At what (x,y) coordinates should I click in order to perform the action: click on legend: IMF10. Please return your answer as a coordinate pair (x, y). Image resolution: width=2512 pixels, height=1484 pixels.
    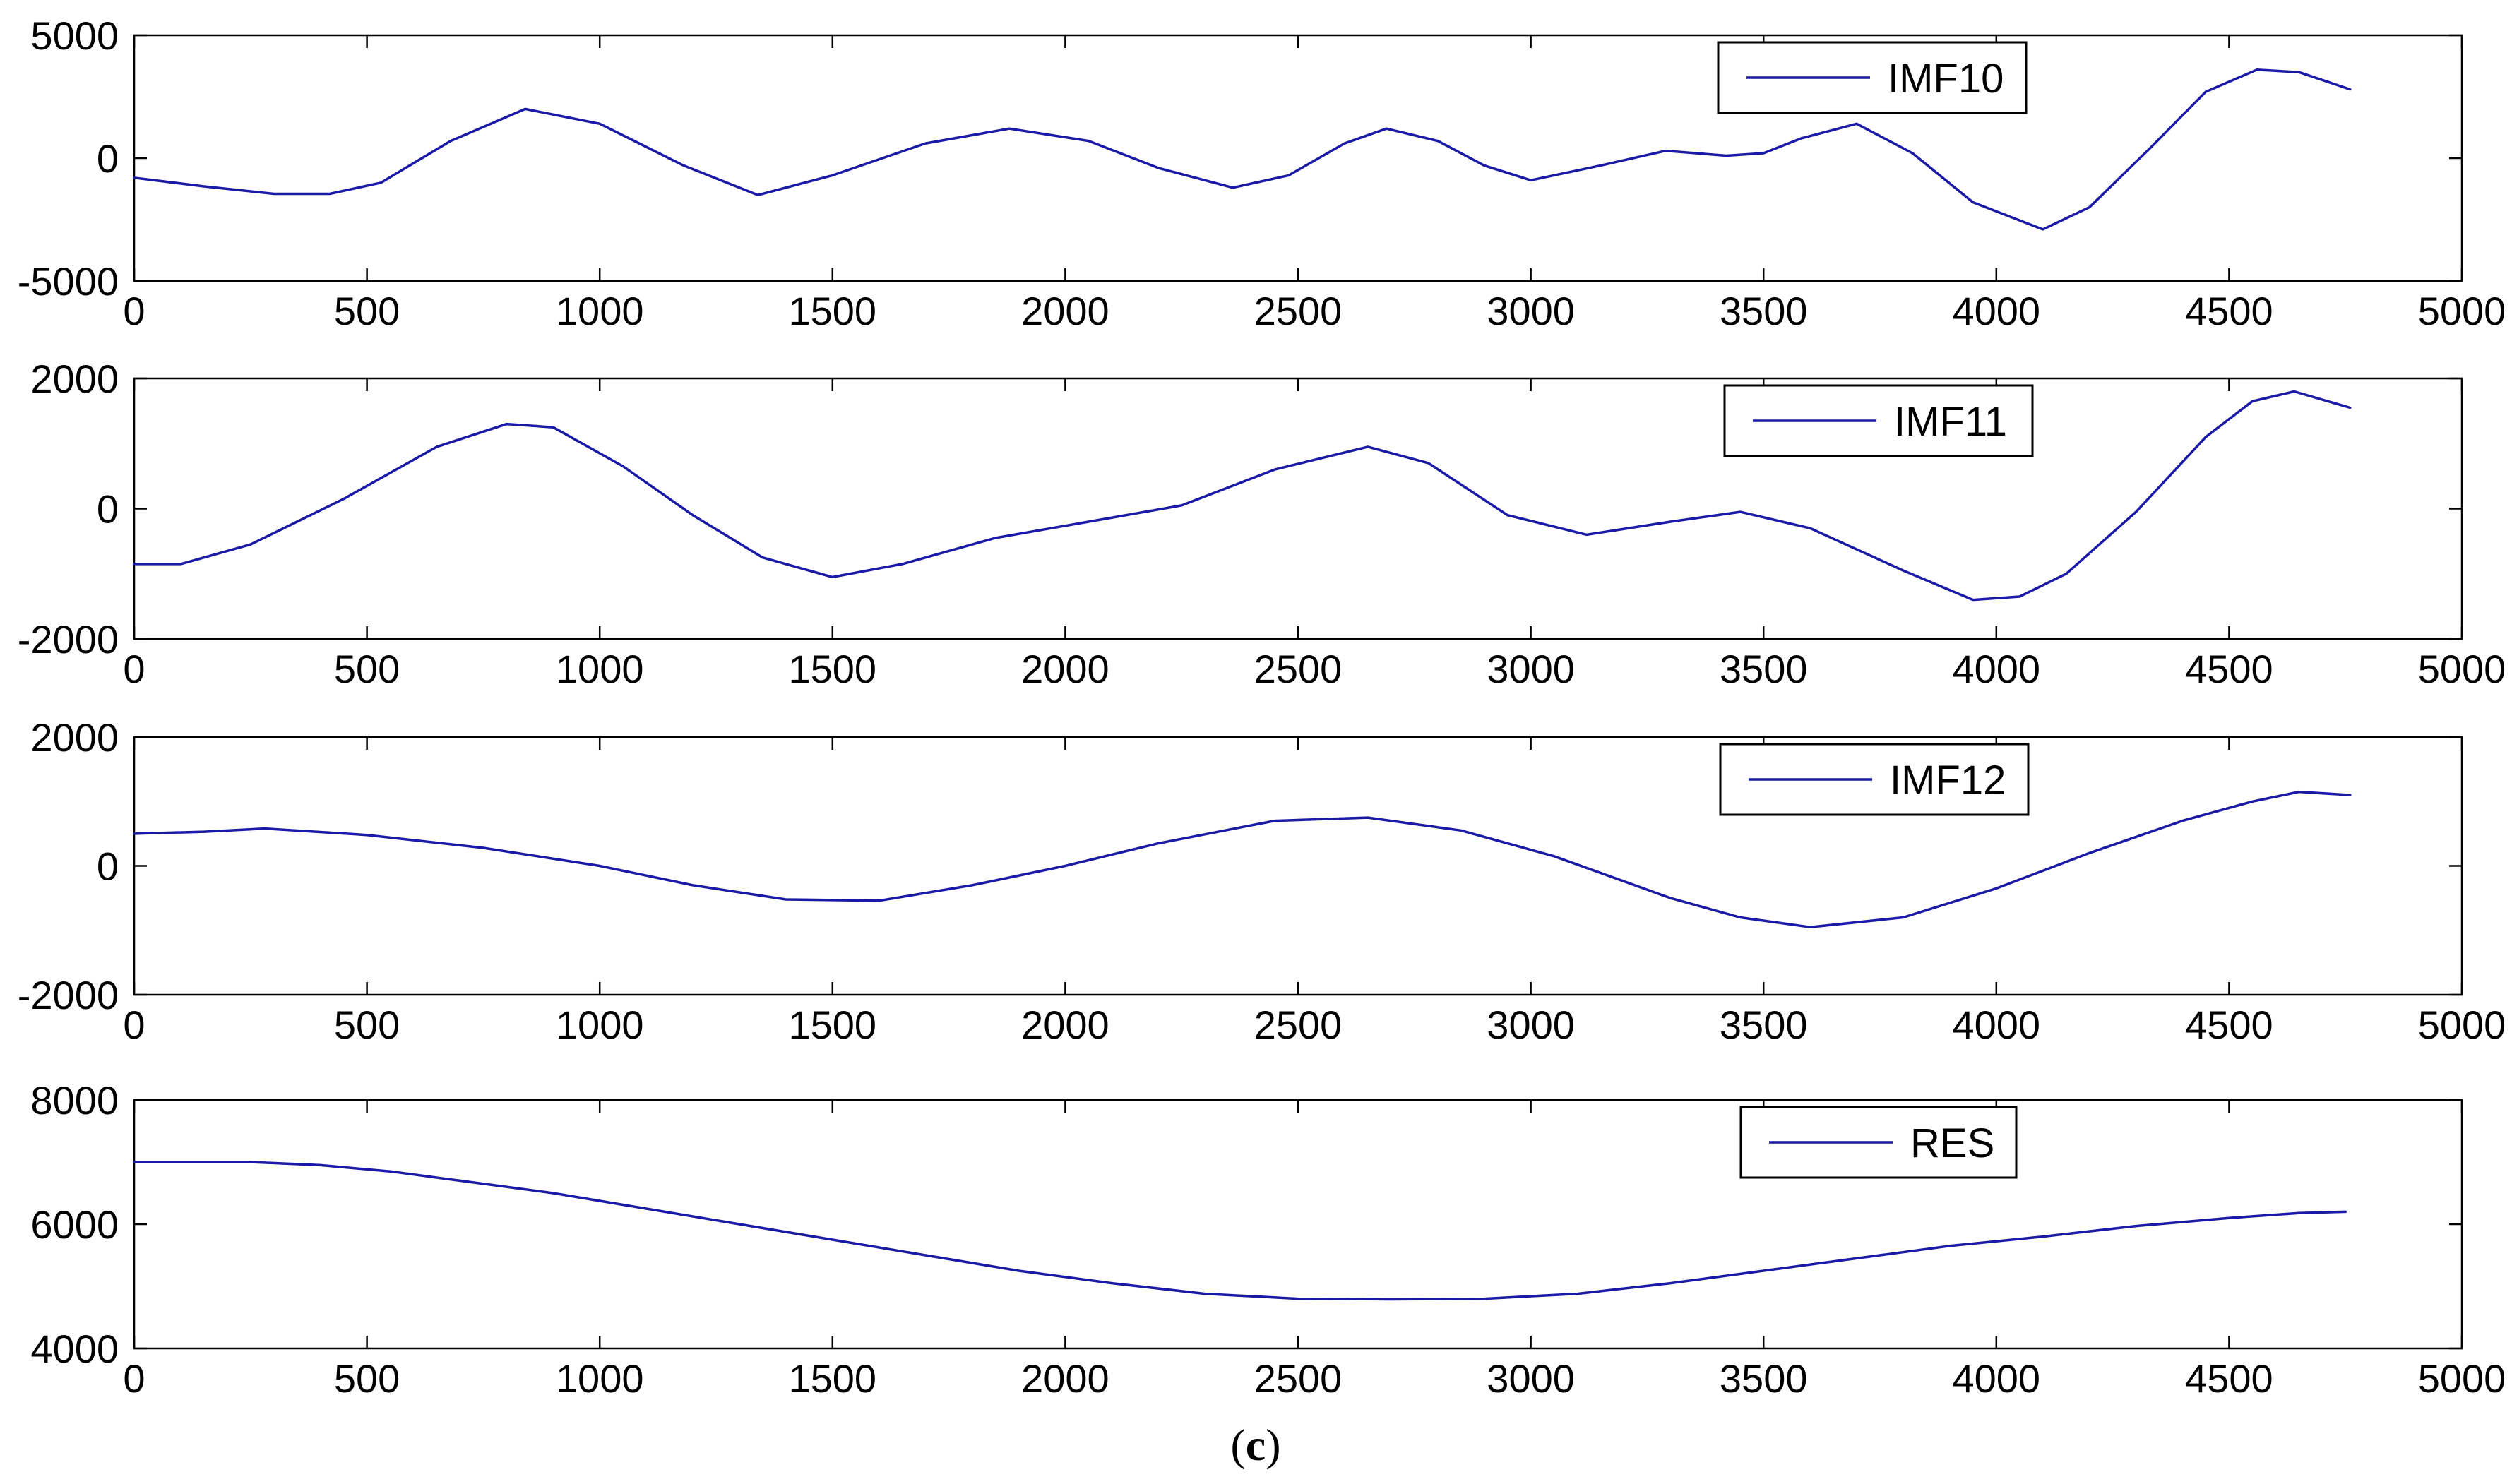
    Looking at the image, I should click on (1872, 77).